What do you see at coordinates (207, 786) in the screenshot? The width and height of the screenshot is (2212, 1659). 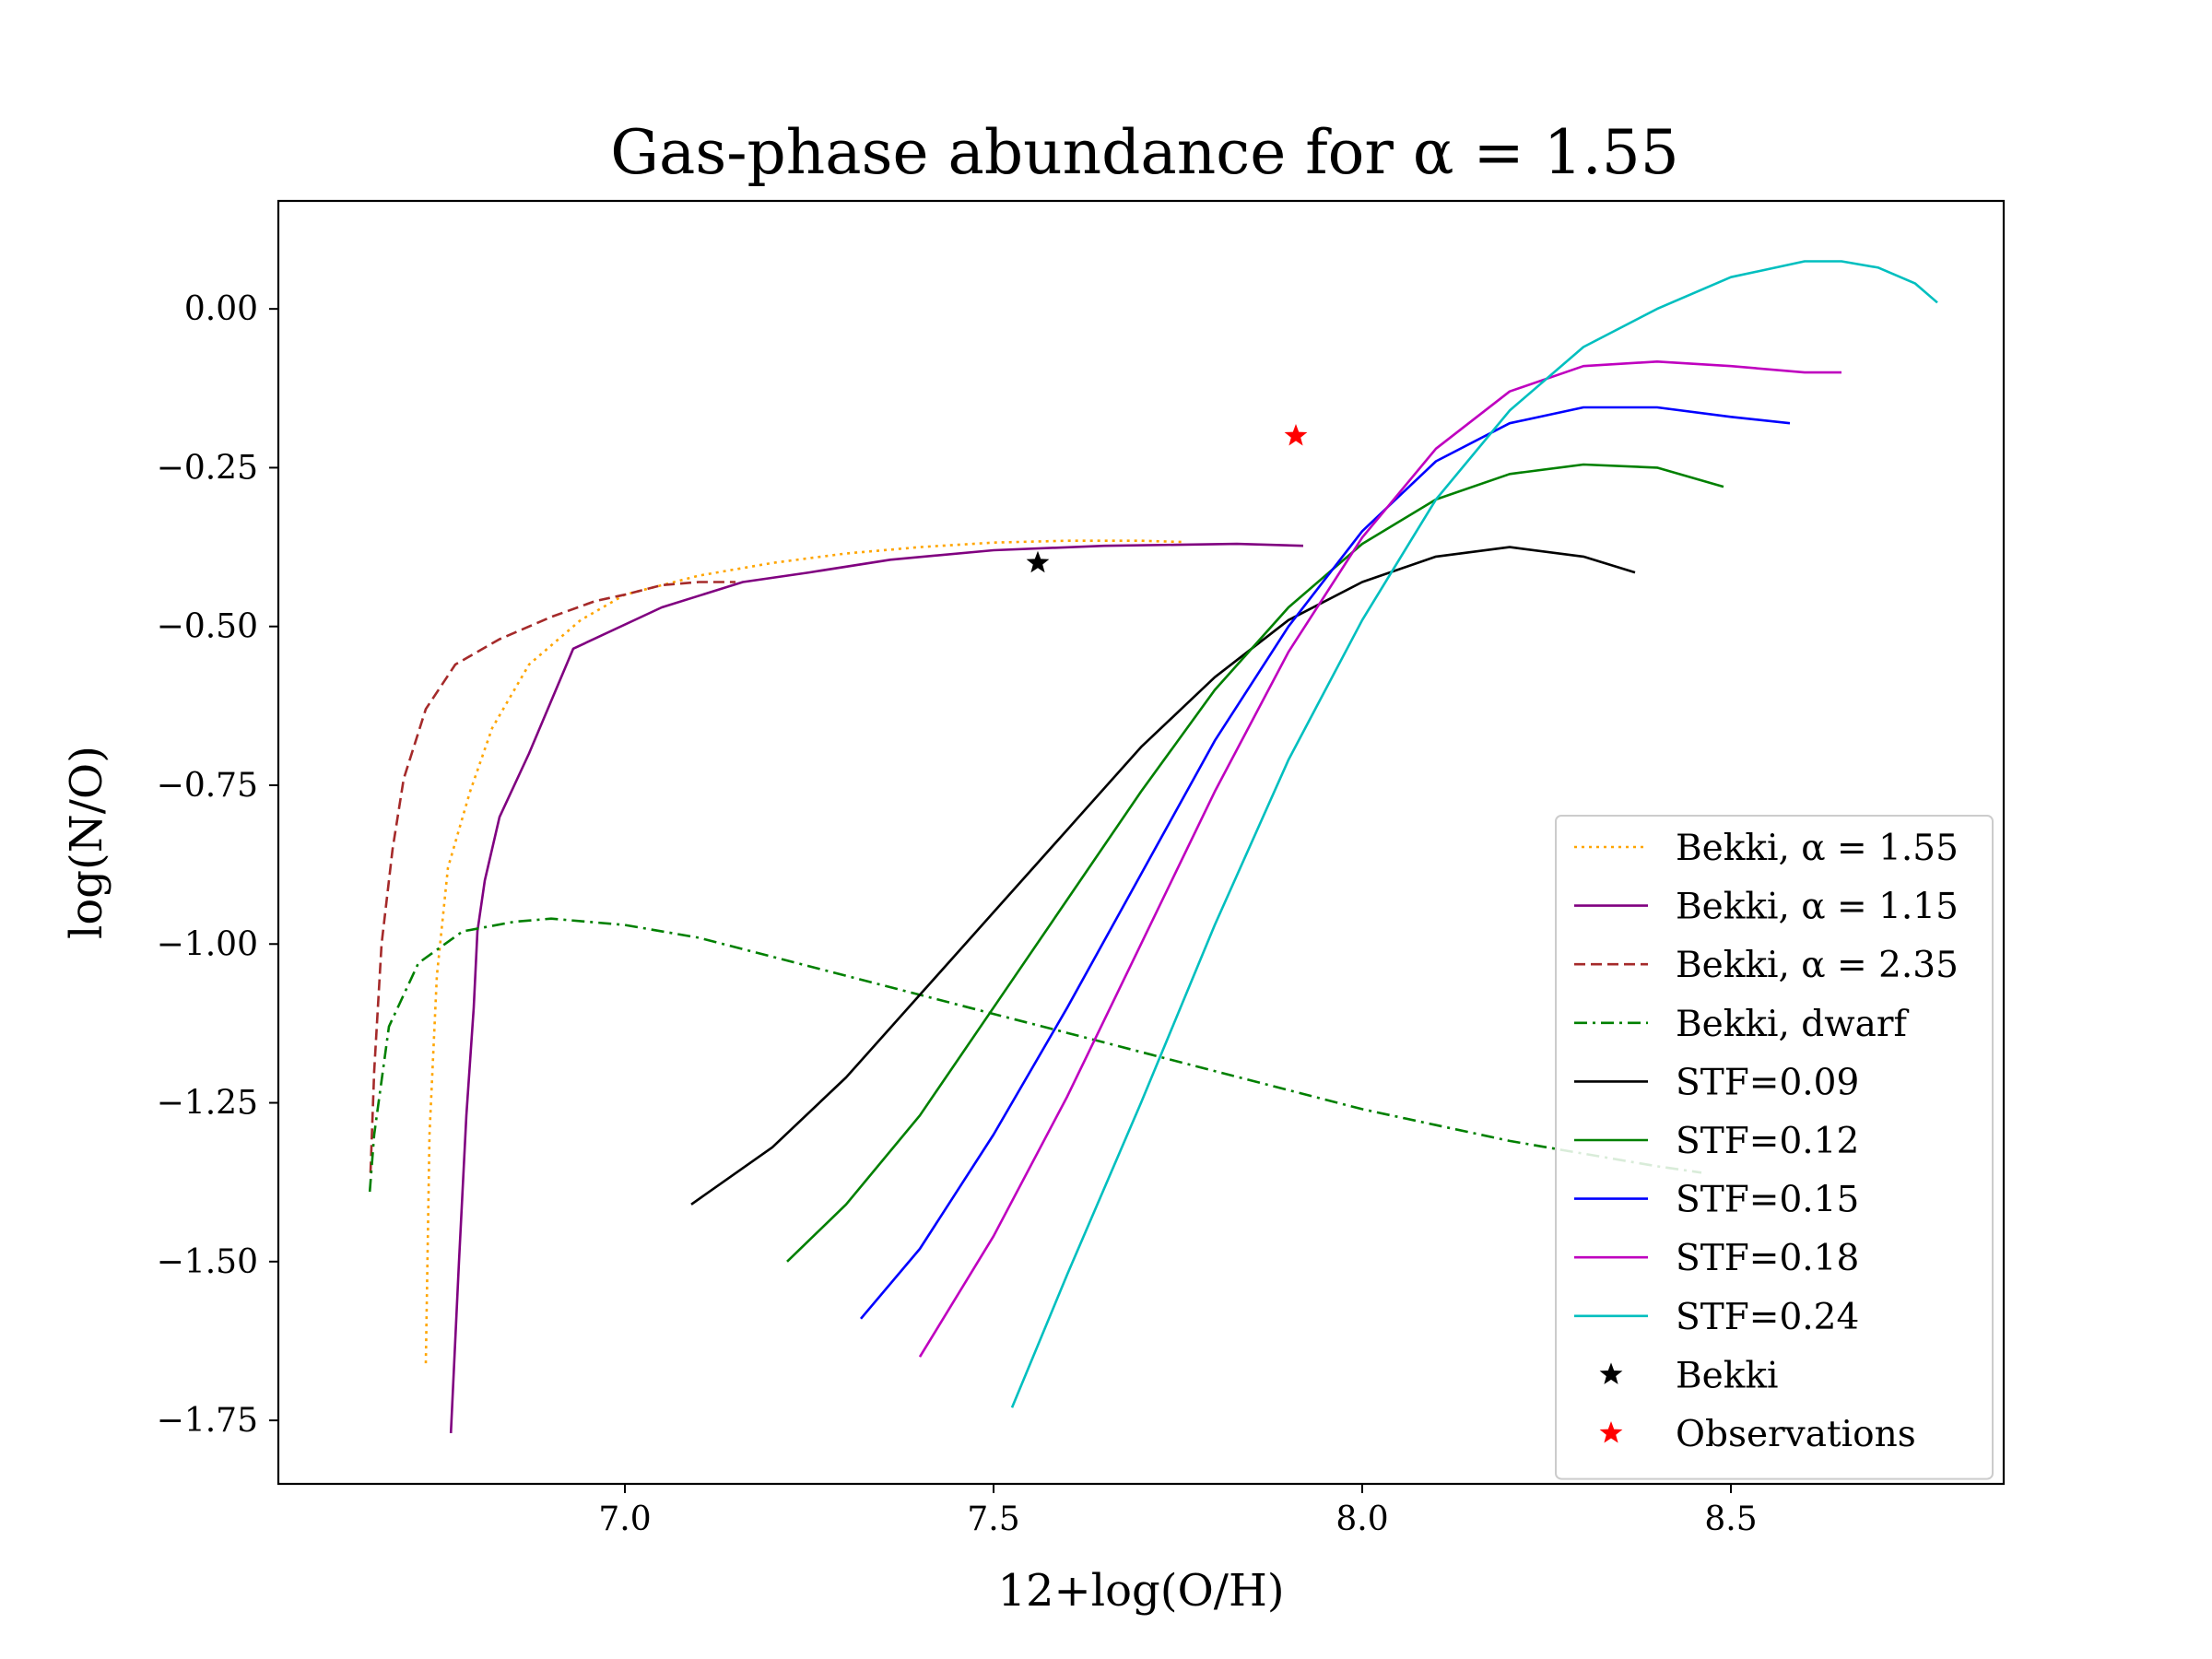 I see `y-tick-label: −0.75` at bounding box center [207, 786].